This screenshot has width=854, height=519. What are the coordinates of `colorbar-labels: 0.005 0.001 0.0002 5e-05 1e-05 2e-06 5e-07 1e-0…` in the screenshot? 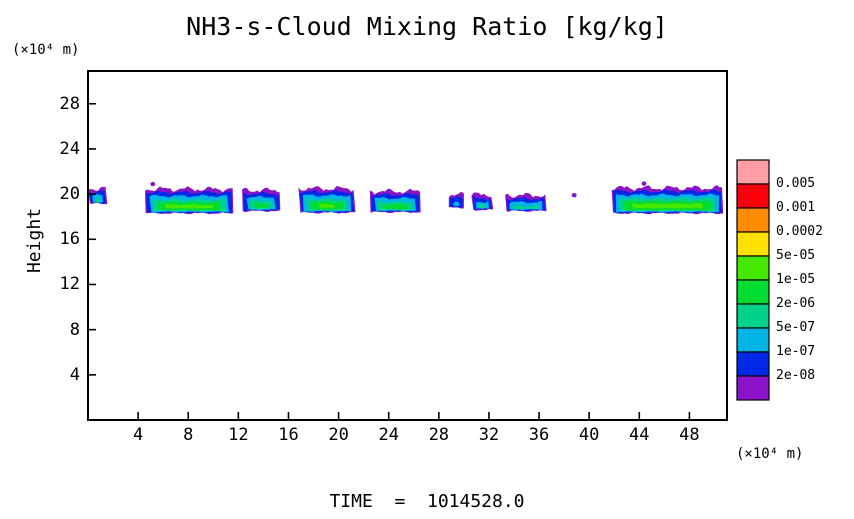 It's located at (815, 259).